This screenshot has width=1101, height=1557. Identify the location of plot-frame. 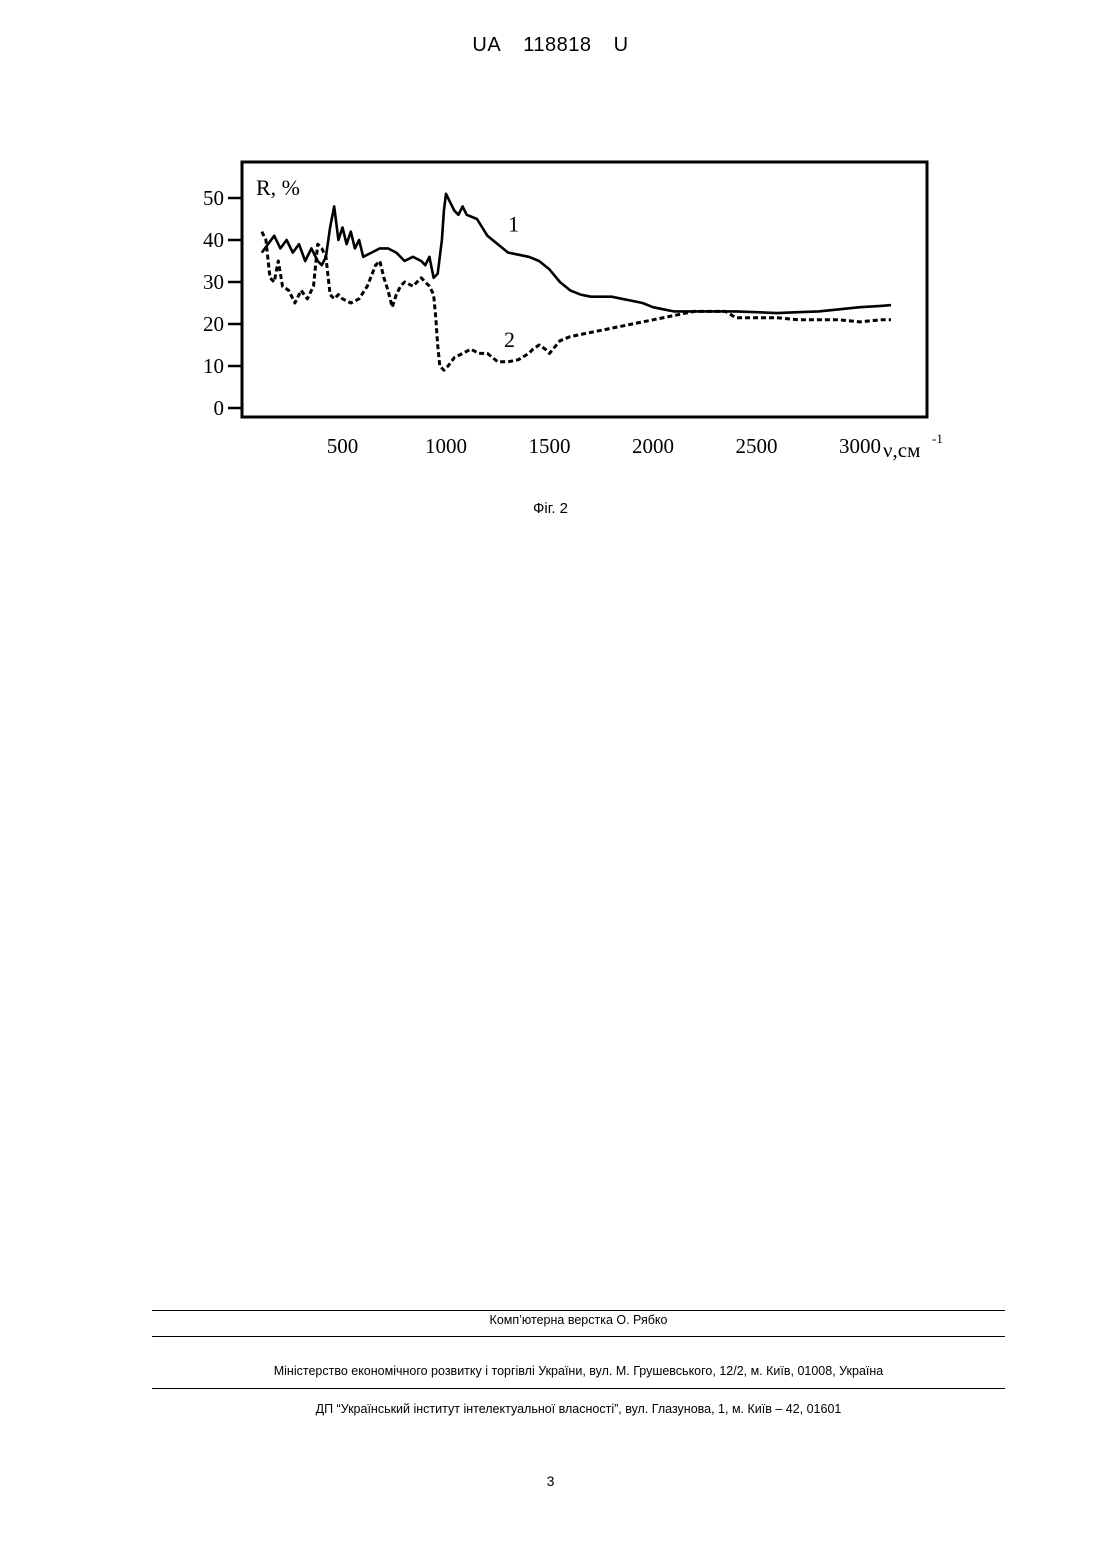
(584, 289).